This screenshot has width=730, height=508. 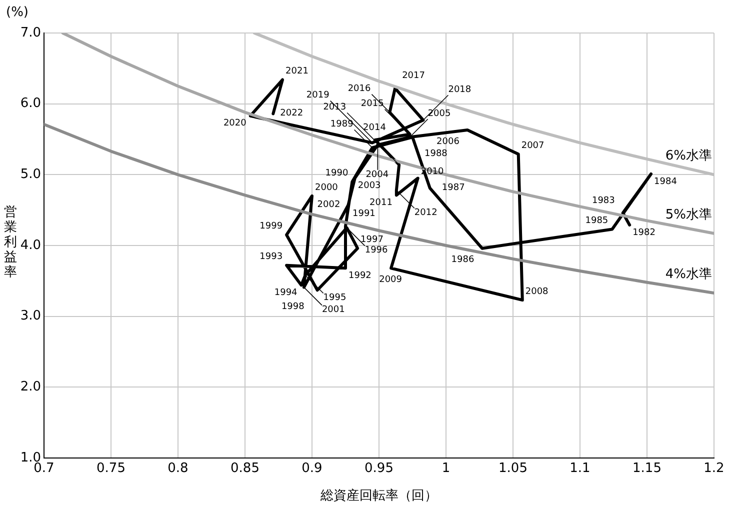 What do you see at coordinates (286, 293) in the screenshot?
I see `annotation: 1994` at bounding box center [286, 293].